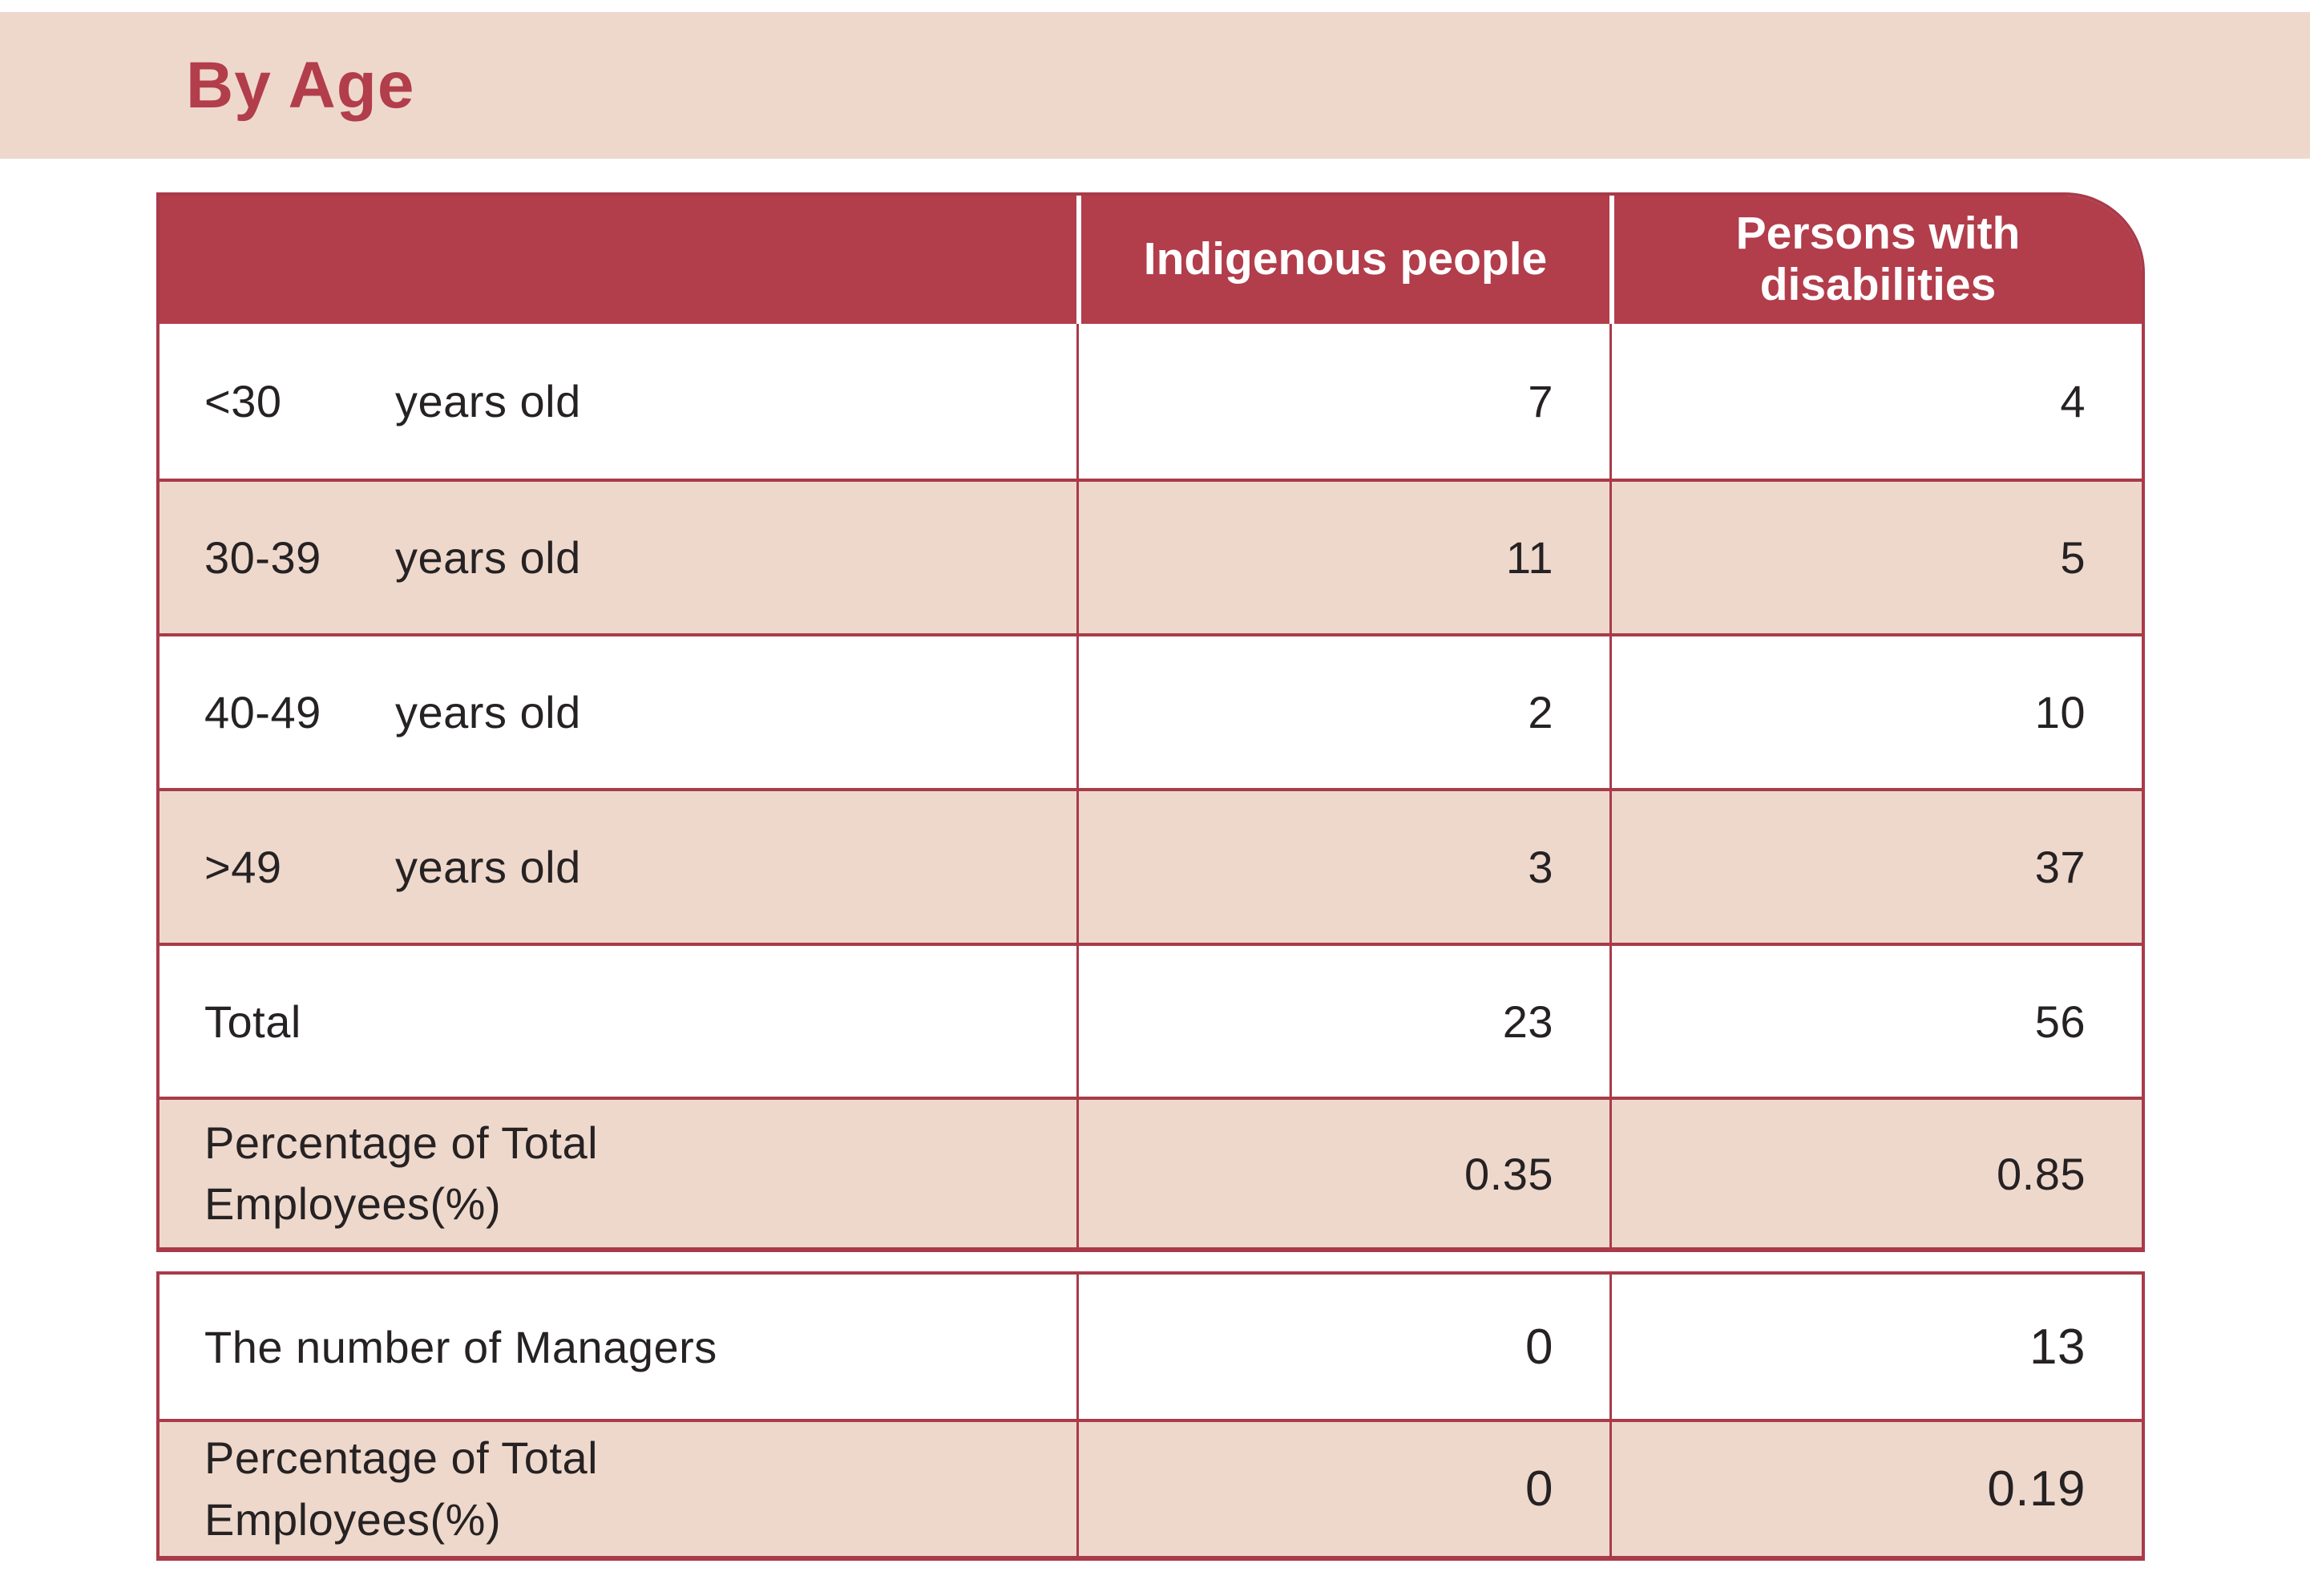  I want to click on value-40-49-indigenous: 2, so click(1342, 710).